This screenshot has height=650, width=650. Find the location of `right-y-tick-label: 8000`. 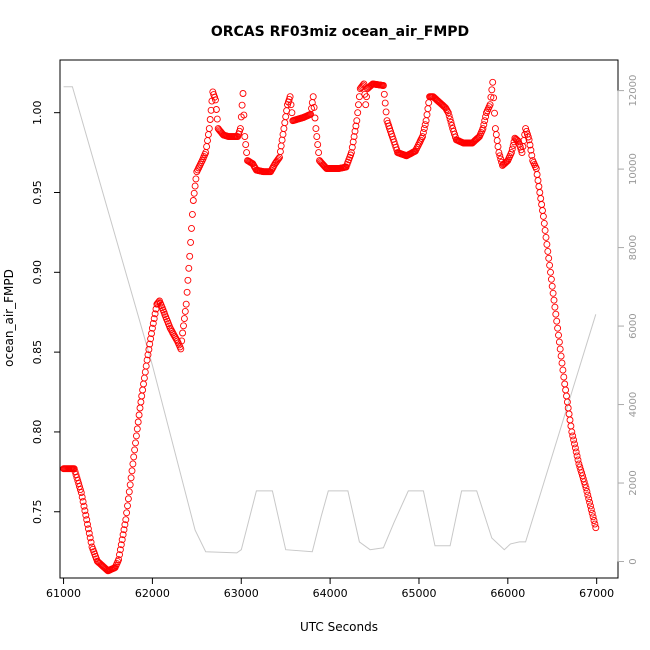

right-y-tick-label: 8000 is located at coordinates (633, 247).